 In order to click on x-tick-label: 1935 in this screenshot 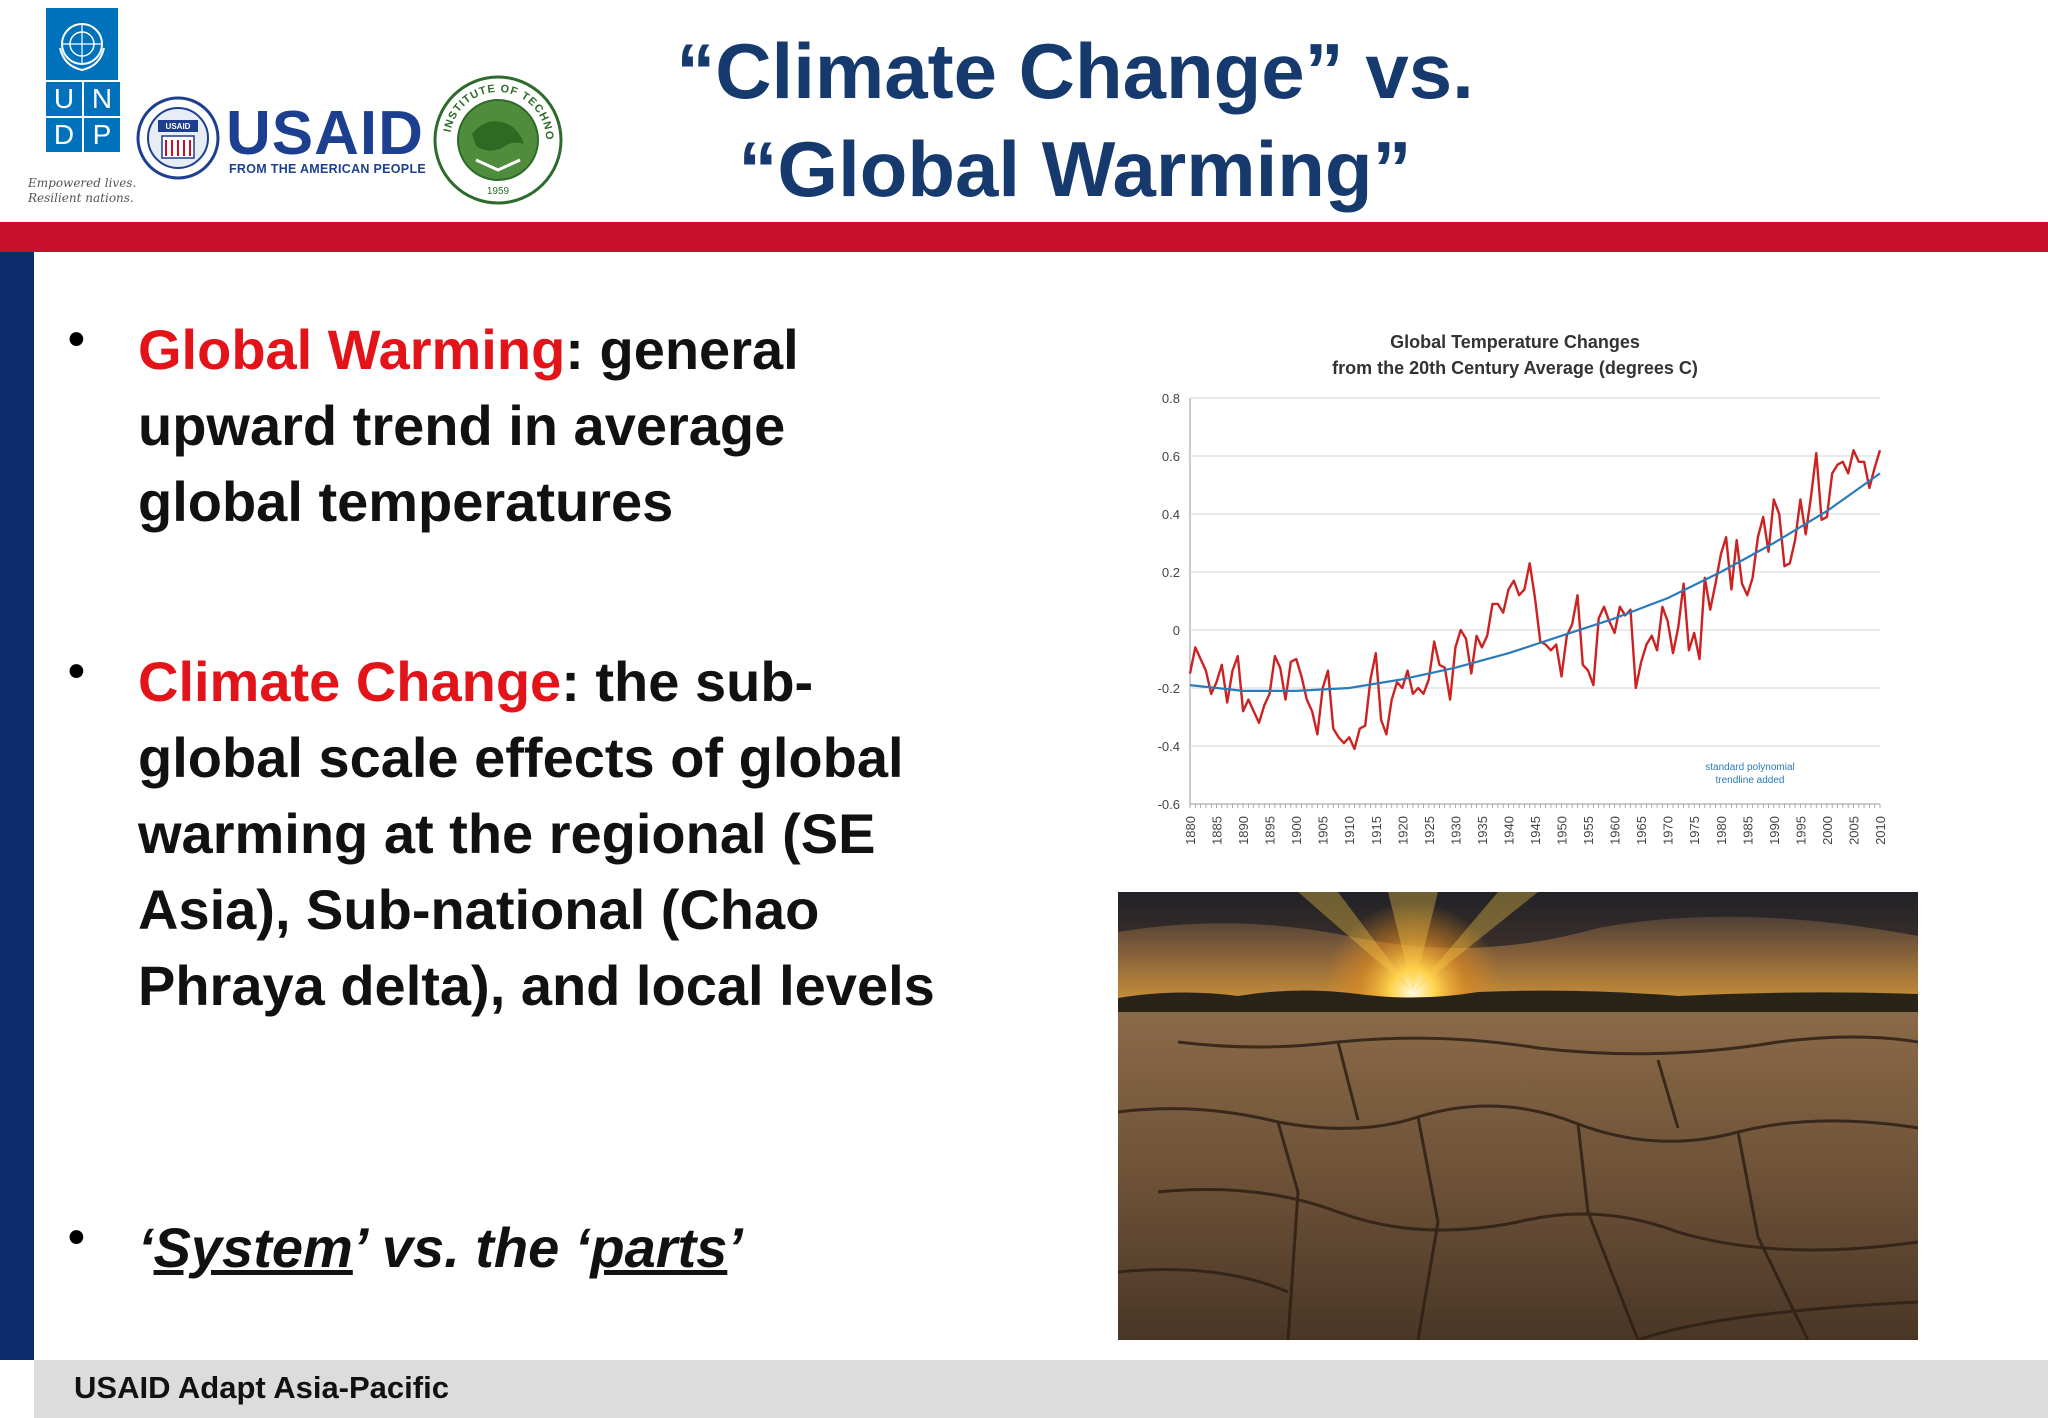, I will do `click(1482, 830)`.